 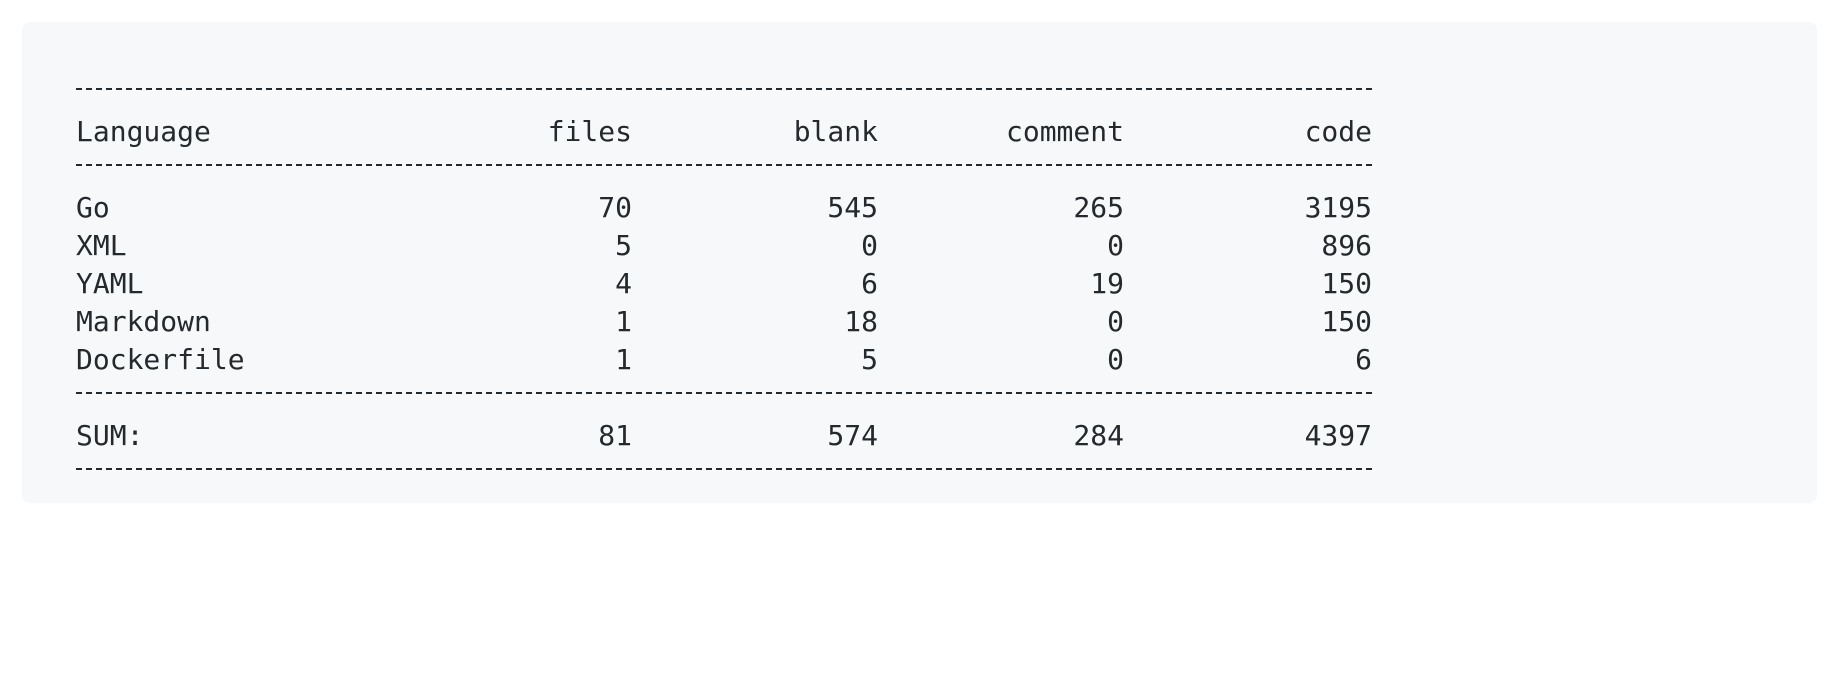 I want to click on table-row: YAML 4 6 19 150, so click(x=724, y=284).